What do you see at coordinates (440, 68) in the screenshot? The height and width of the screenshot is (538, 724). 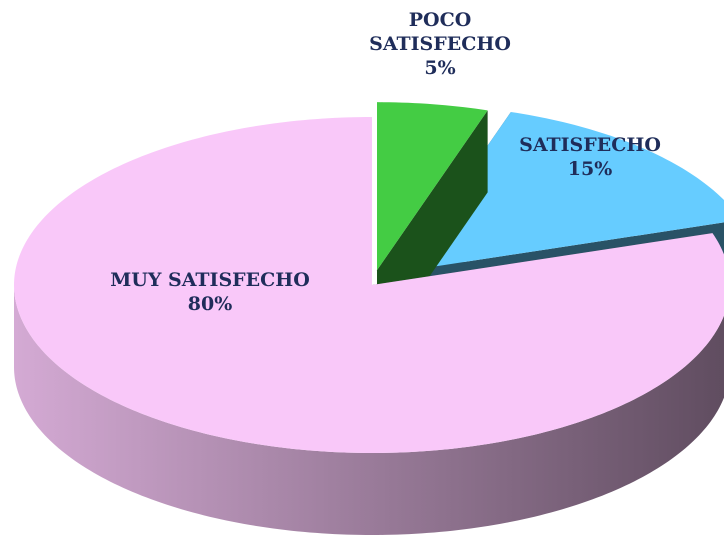 I see `value-label: 5%` at bounding box center [440, 68].